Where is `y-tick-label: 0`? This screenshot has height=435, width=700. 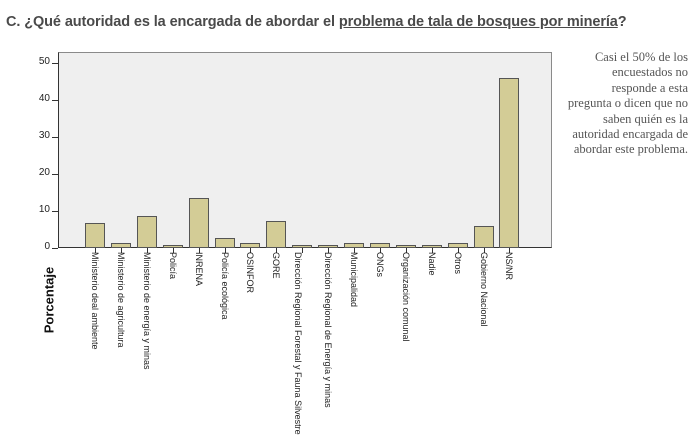
y-tick-label: 0 is located at coordinates (47, 246).